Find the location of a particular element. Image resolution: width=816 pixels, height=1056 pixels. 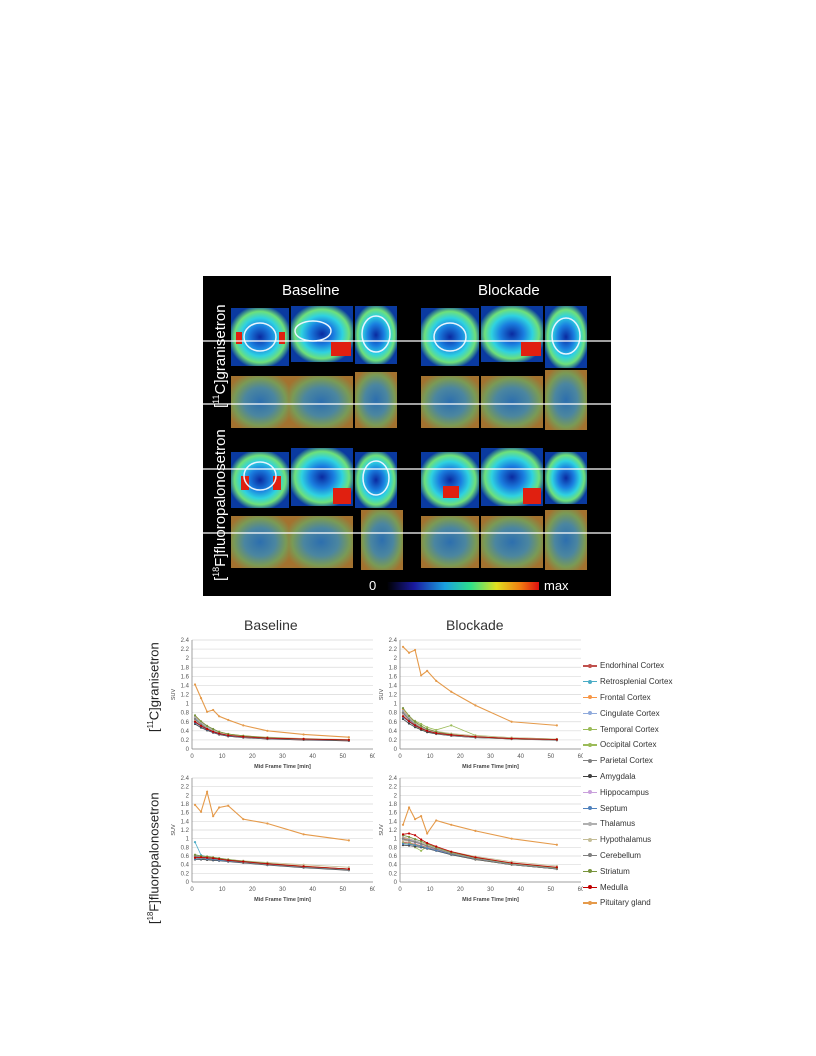

legend-label: Frontal Cortex is located at coordinates (625, 697).